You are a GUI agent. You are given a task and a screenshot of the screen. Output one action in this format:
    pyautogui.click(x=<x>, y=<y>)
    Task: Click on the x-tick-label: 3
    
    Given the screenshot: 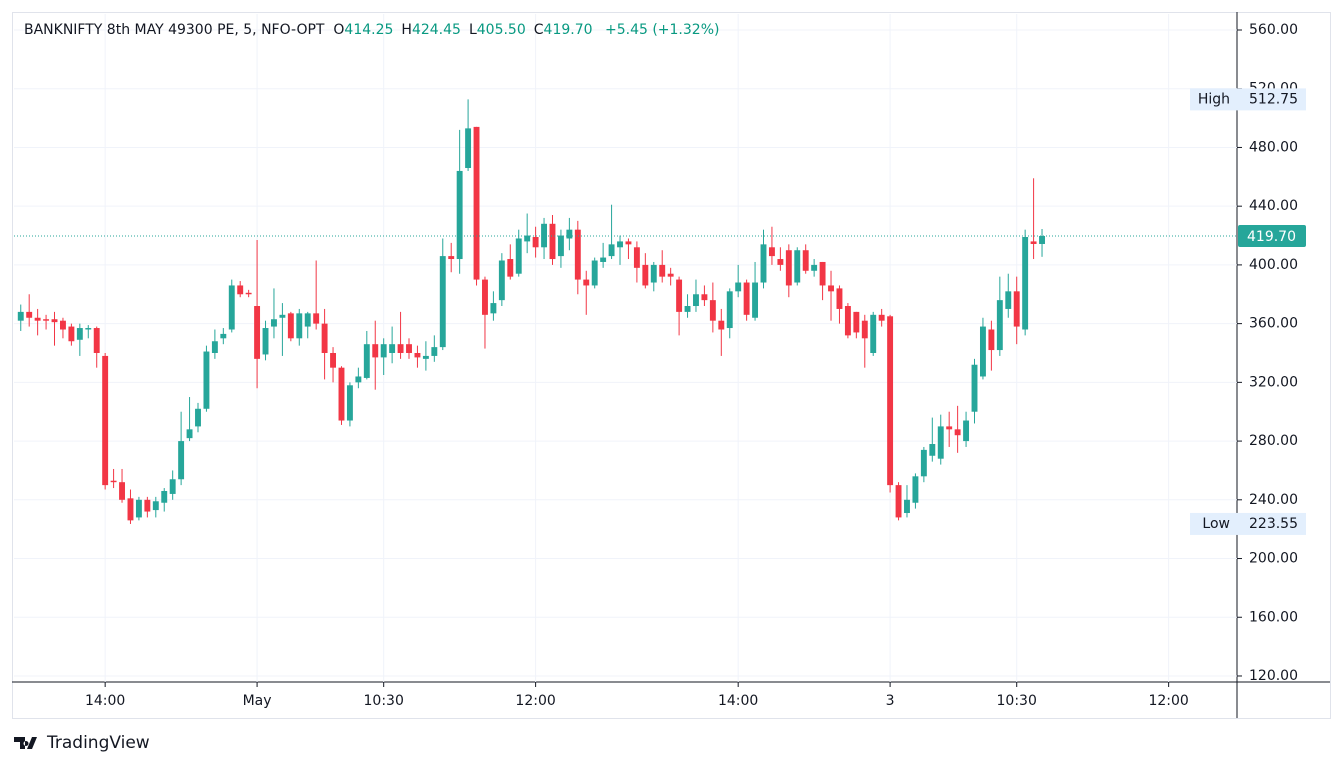 What is the action you would take?
    pyautogui.click(x=890, y=701)
    